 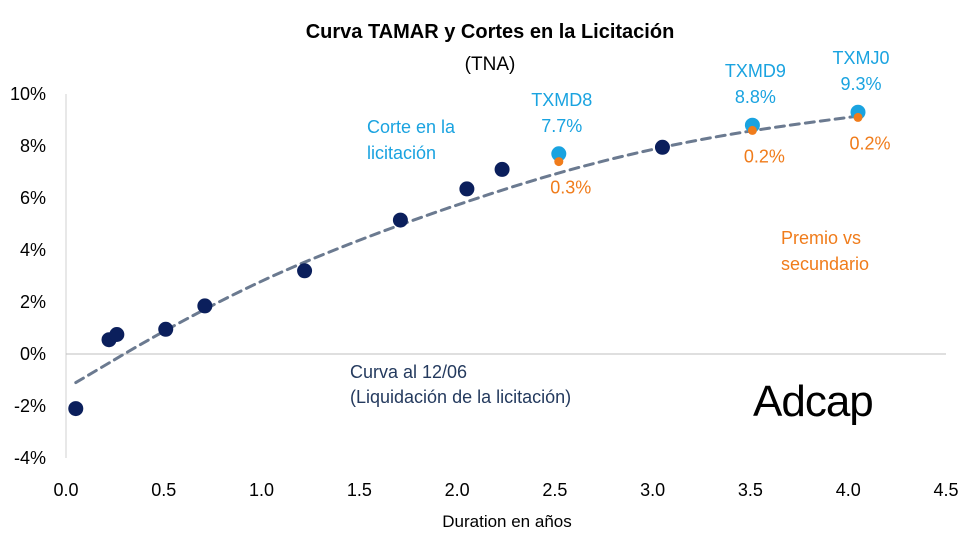 What do you see at coordinates (860, 84) in the screenshot?
I see `auction-value-label: 9.3%` at bounding box center [860, 84].